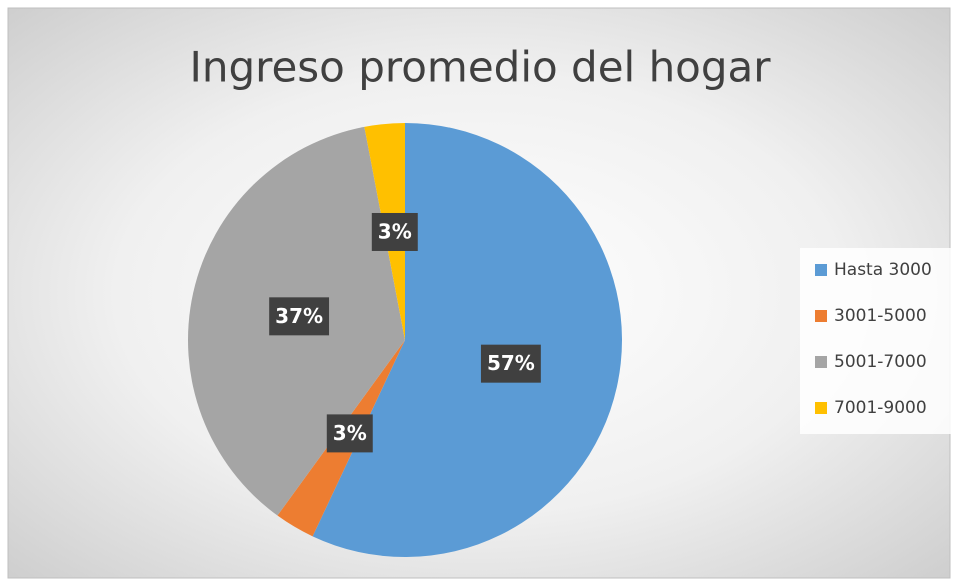  What do you see at coordinates (480, 67) in the screenshot?
I see `chart-title: Ingreso promedio del hogar` at bounding box center [480, 67].